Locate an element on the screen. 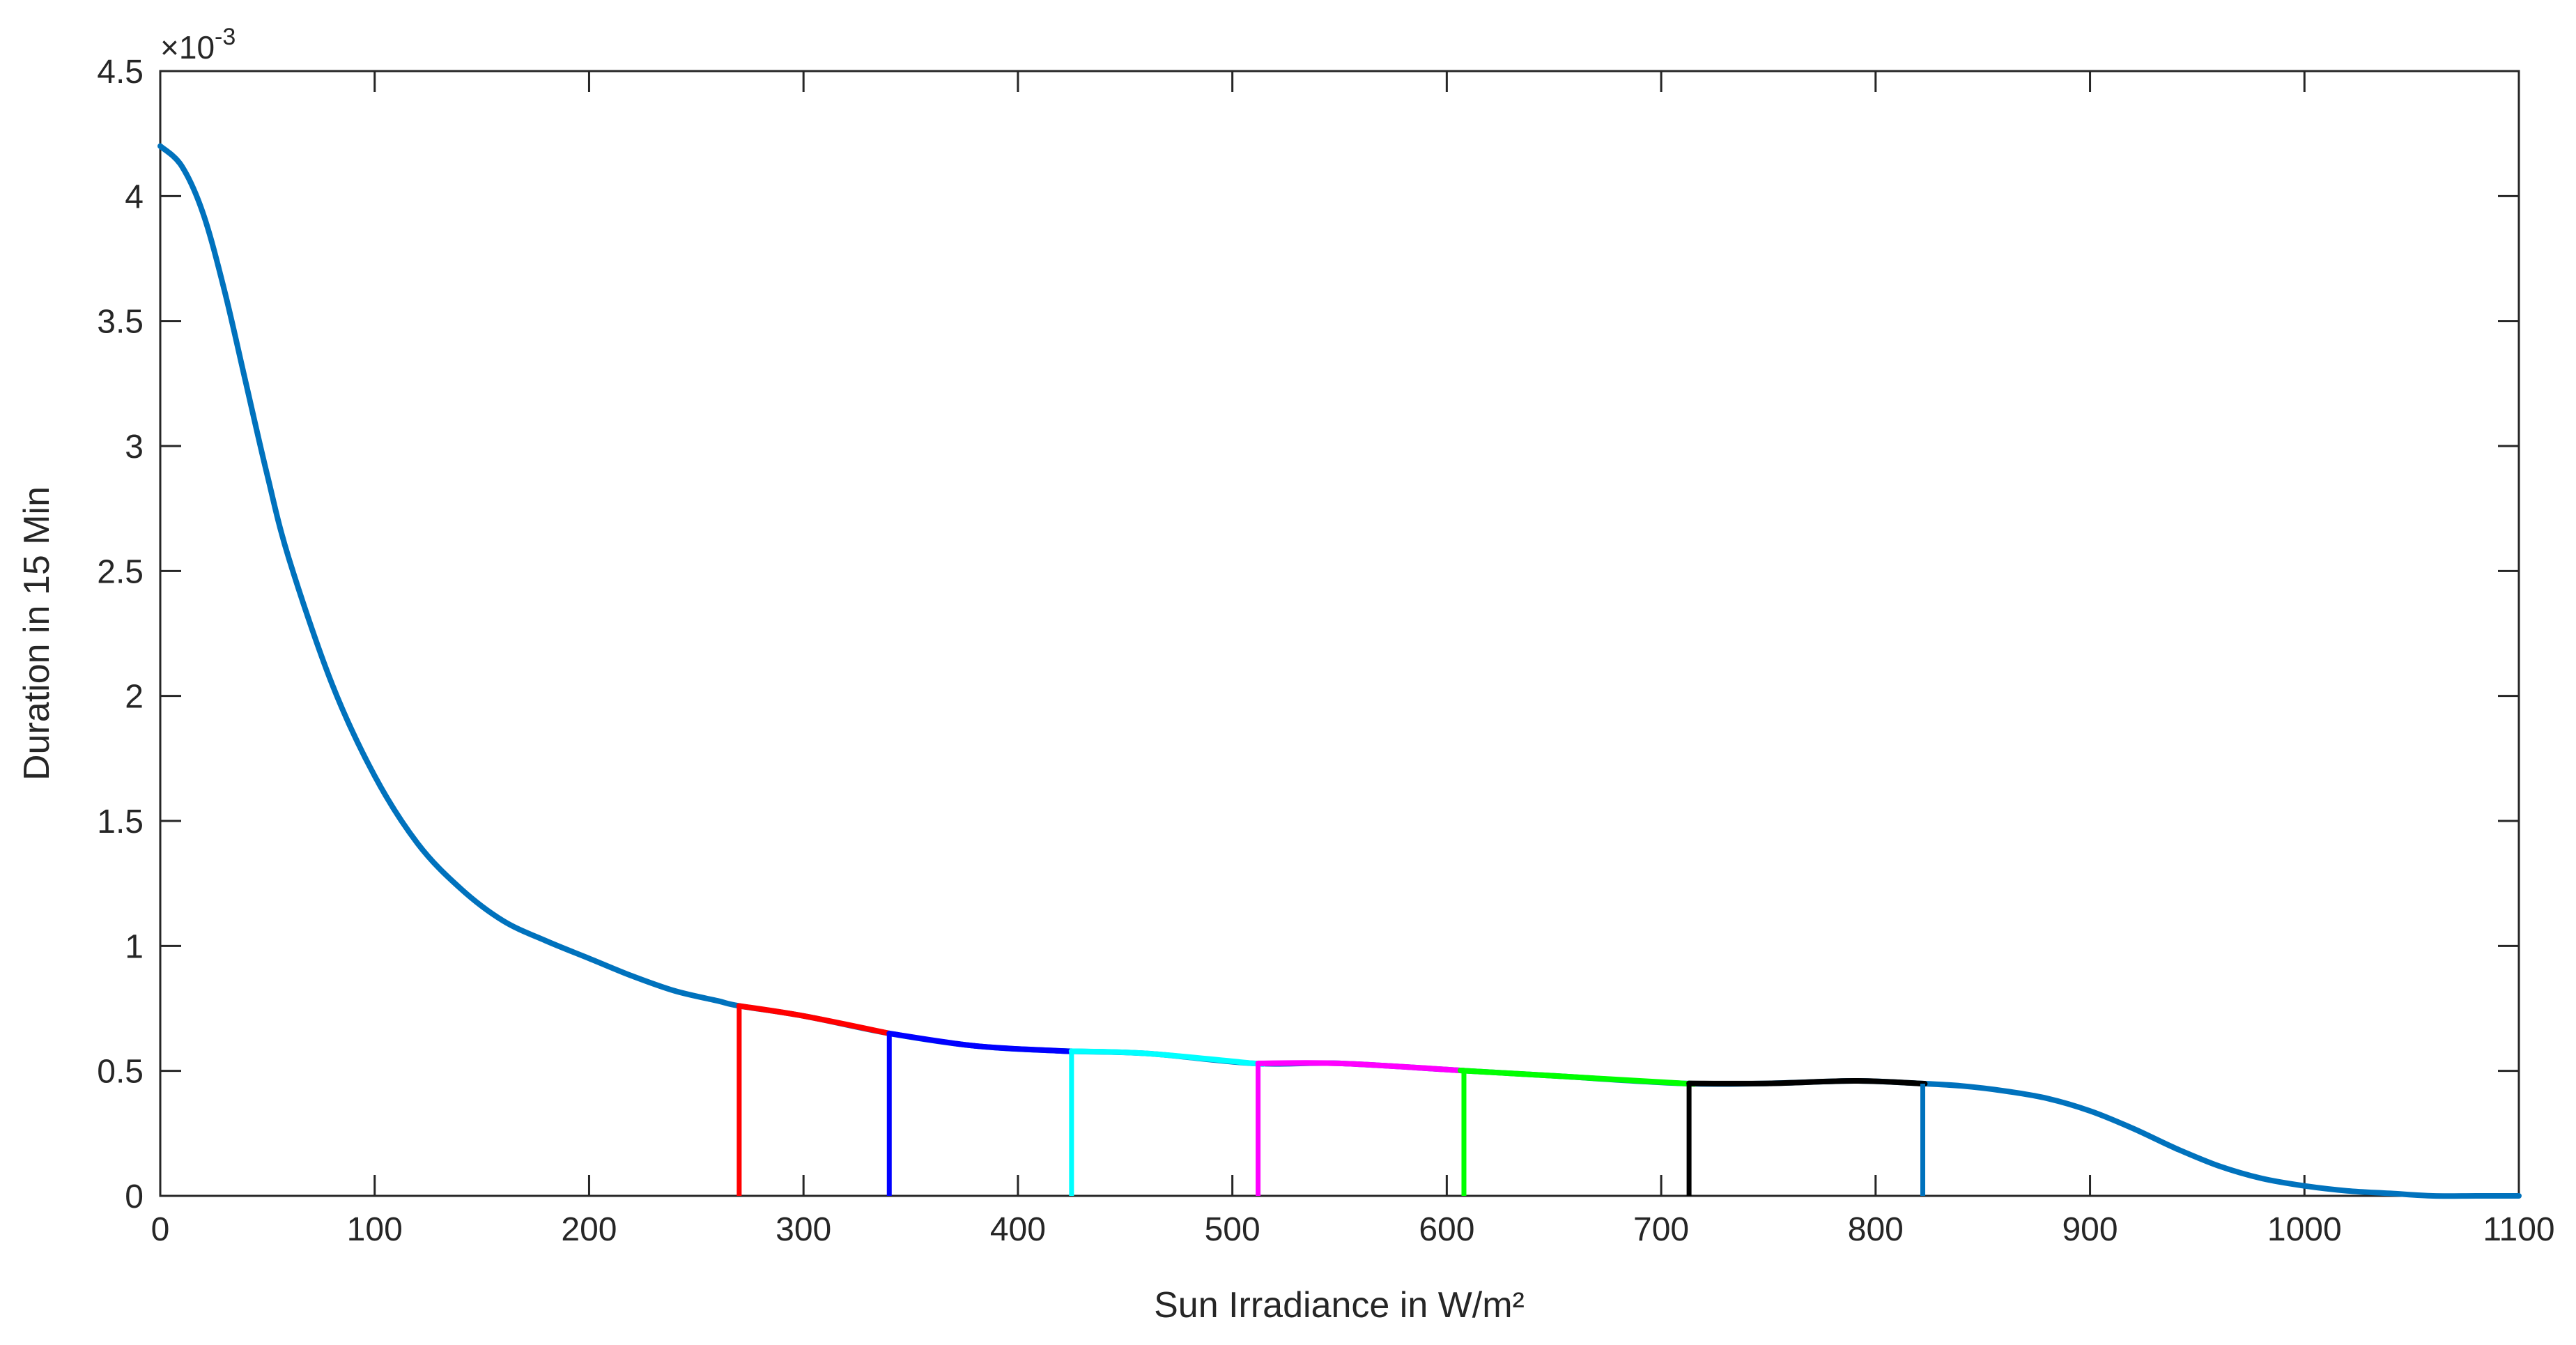  x-tick-label: 0 is located at coordinates (160, 1229).